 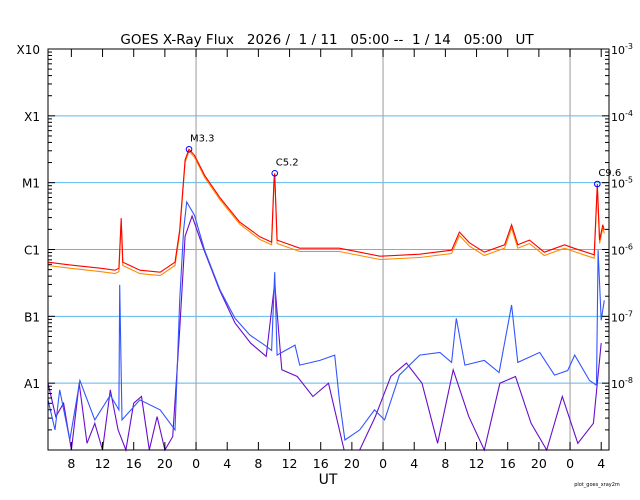 I want to click on y-tick-label: 10⁻⁷, so click(x=622, y=316).